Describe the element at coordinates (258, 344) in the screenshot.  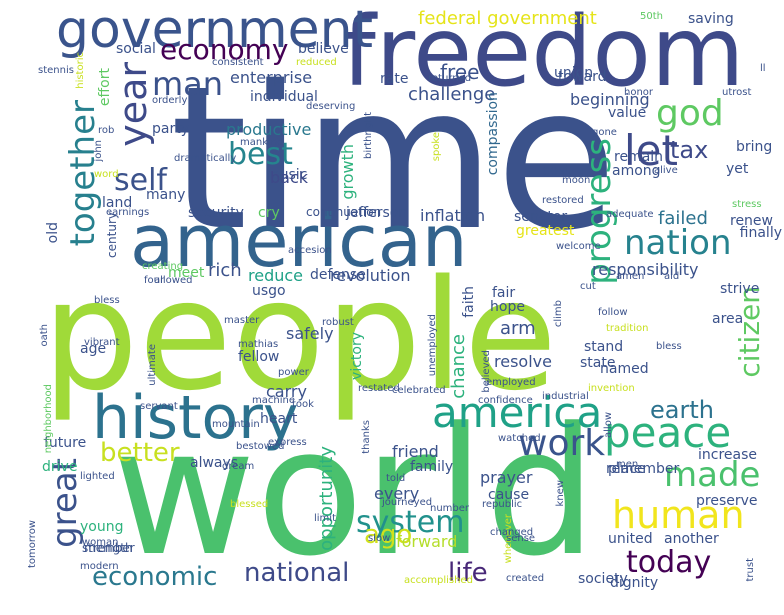
I see `cloud-word: mathias` at that location.